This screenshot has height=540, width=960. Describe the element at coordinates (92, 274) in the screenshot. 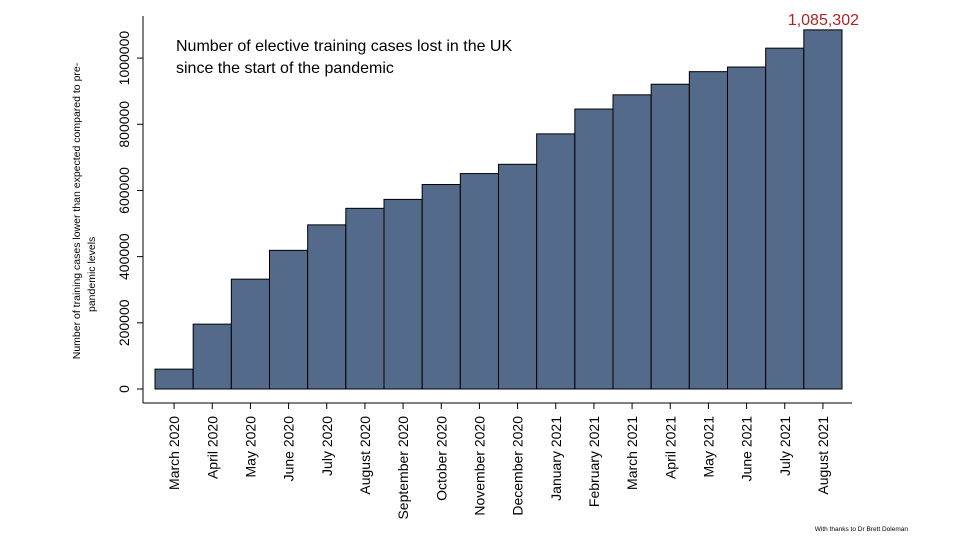

I see `y-axis-label-line-2: pandemic levels` at that location.